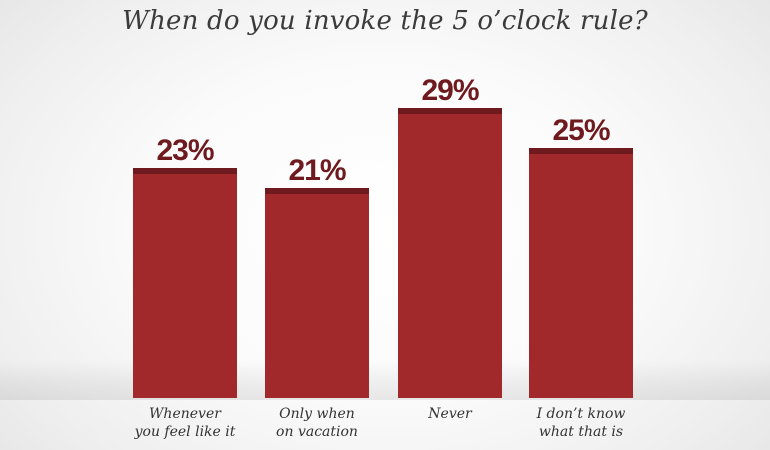 The width and height of the screenshot is (770, 450). I want to click on category-label-2: Only when on vacation, so click(317, 423).